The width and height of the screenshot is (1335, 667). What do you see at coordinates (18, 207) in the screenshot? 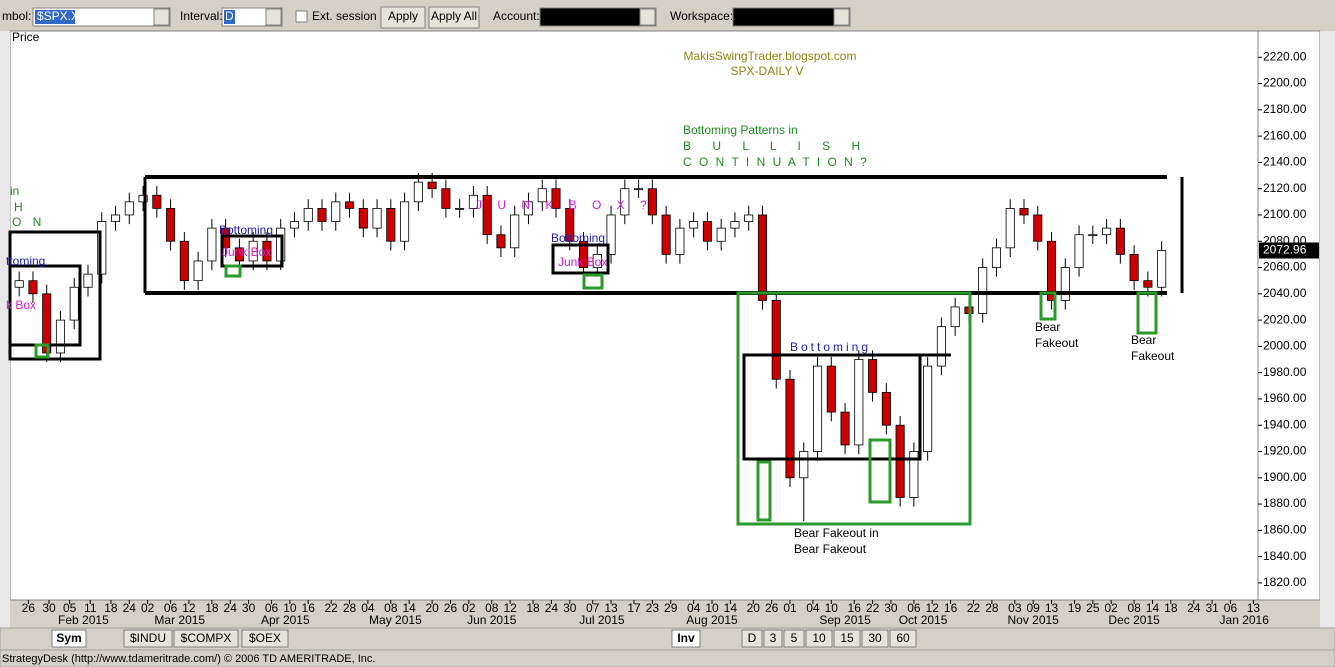
I see `annotation: H` at bounding box center [18, 207].